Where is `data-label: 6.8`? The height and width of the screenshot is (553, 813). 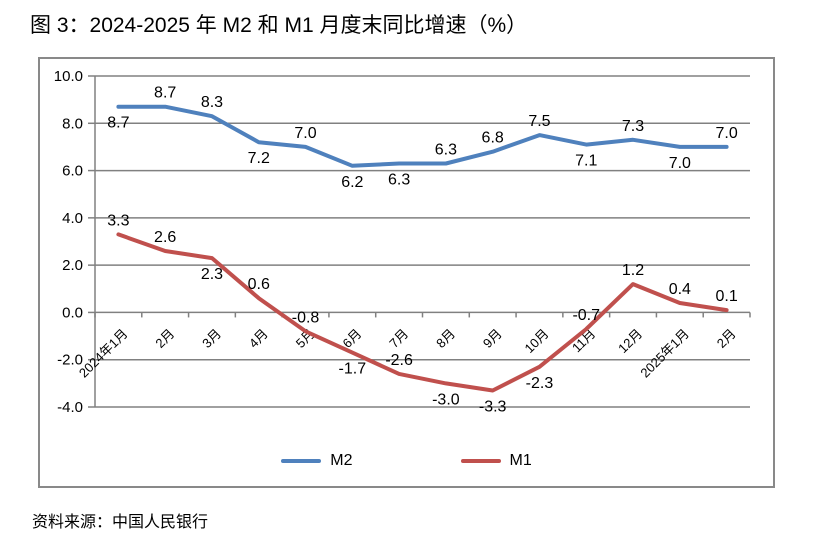 data-label: 6.8 is located at coordinates (493, 138).